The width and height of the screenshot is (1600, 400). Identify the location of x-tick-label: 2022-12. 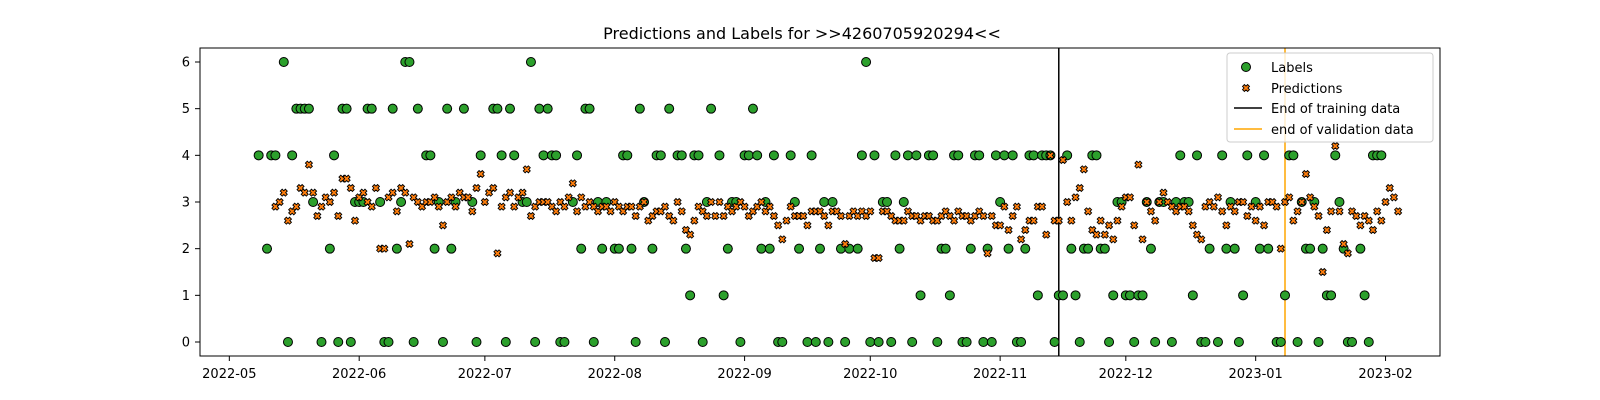
(1126, 374).